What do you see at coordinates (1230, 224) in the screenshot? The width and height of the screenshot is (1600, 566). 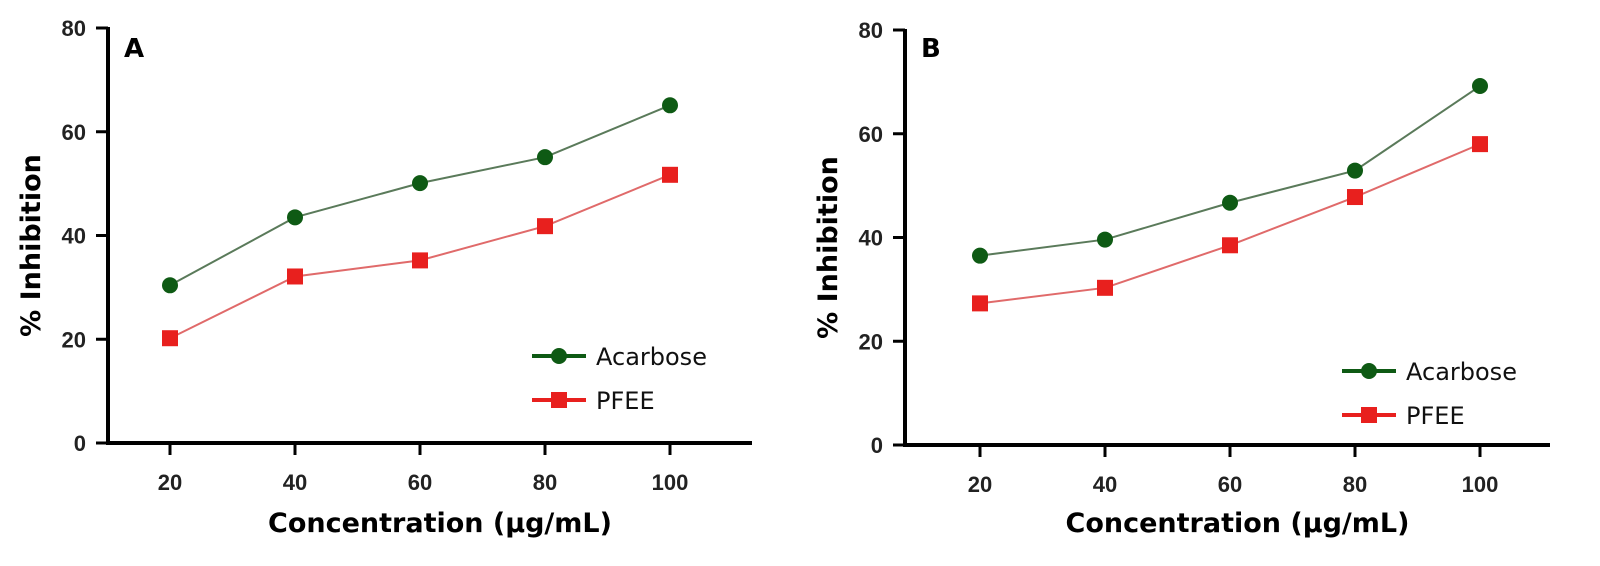 I see `series-line-pfee` at bounding box center [1230, 224].